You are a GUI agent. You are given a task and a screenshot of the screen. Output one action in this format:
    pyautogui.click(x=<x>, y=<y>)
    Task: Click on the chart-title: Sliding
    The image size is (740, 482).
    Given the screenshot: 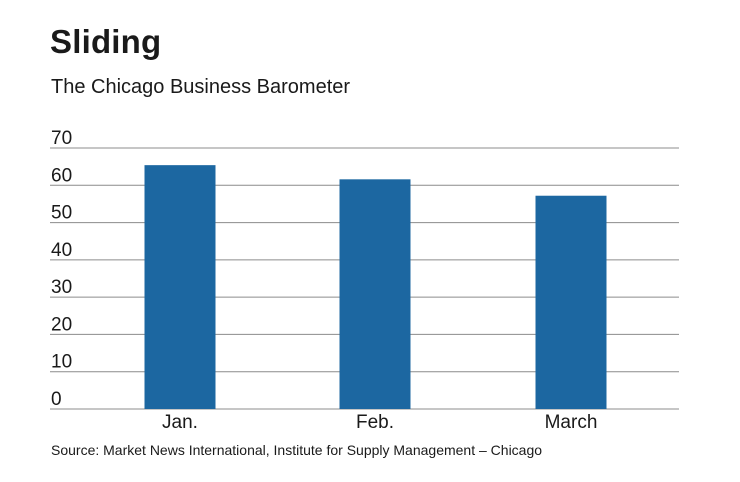 What is the action you would take?
    pyautogui.click(x=106, y=41)
    